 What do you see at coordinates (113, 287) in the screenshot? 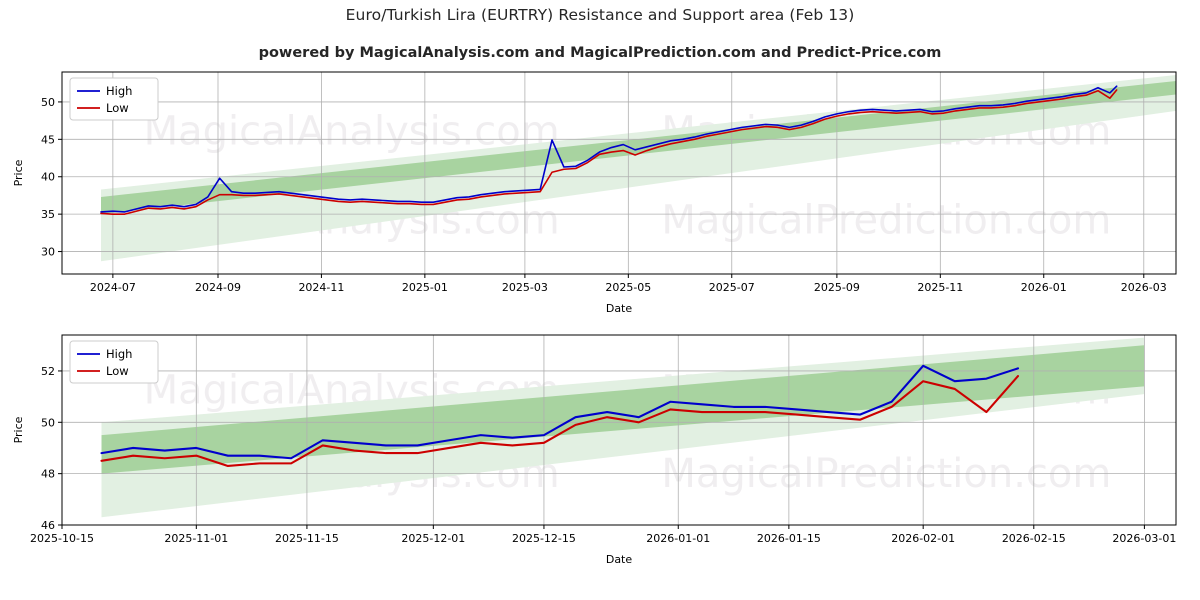
I see `xtick-label: 2024-07` at bounding box center [113, 287].